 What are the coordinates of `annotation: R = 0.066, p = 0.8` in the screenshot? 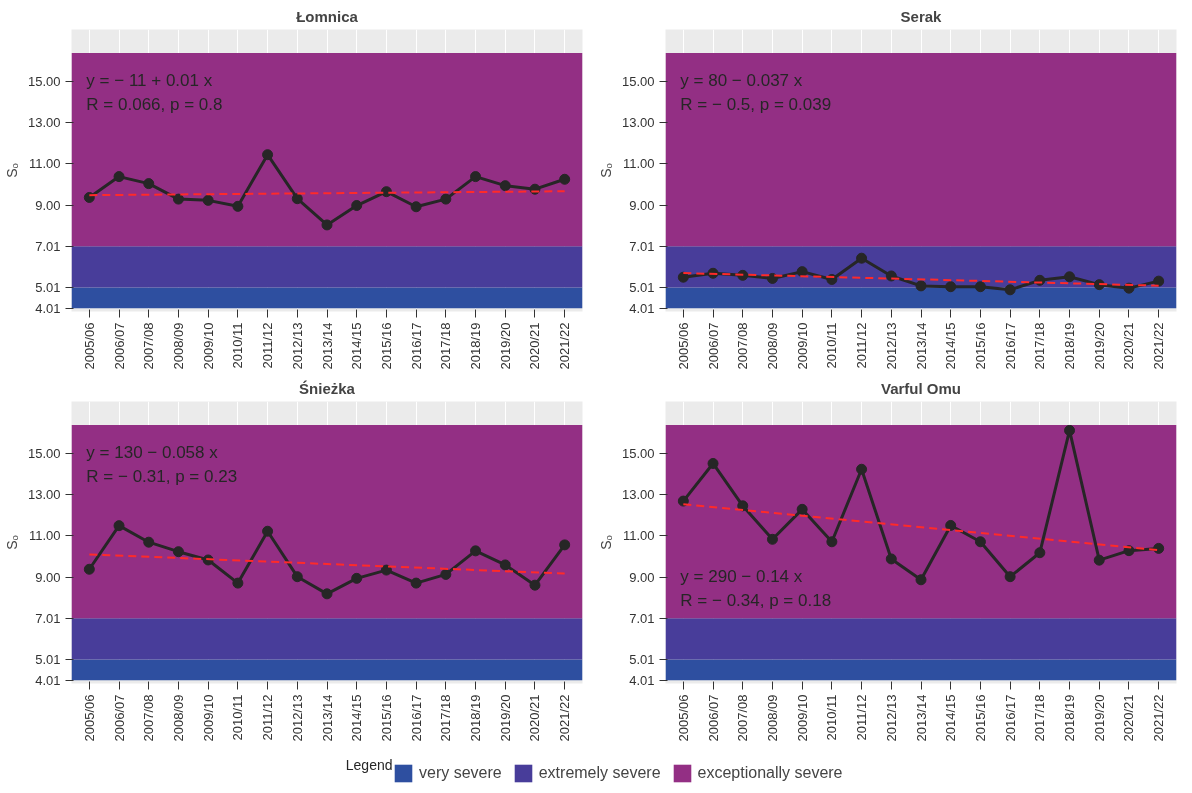 It's located at (154, 104).